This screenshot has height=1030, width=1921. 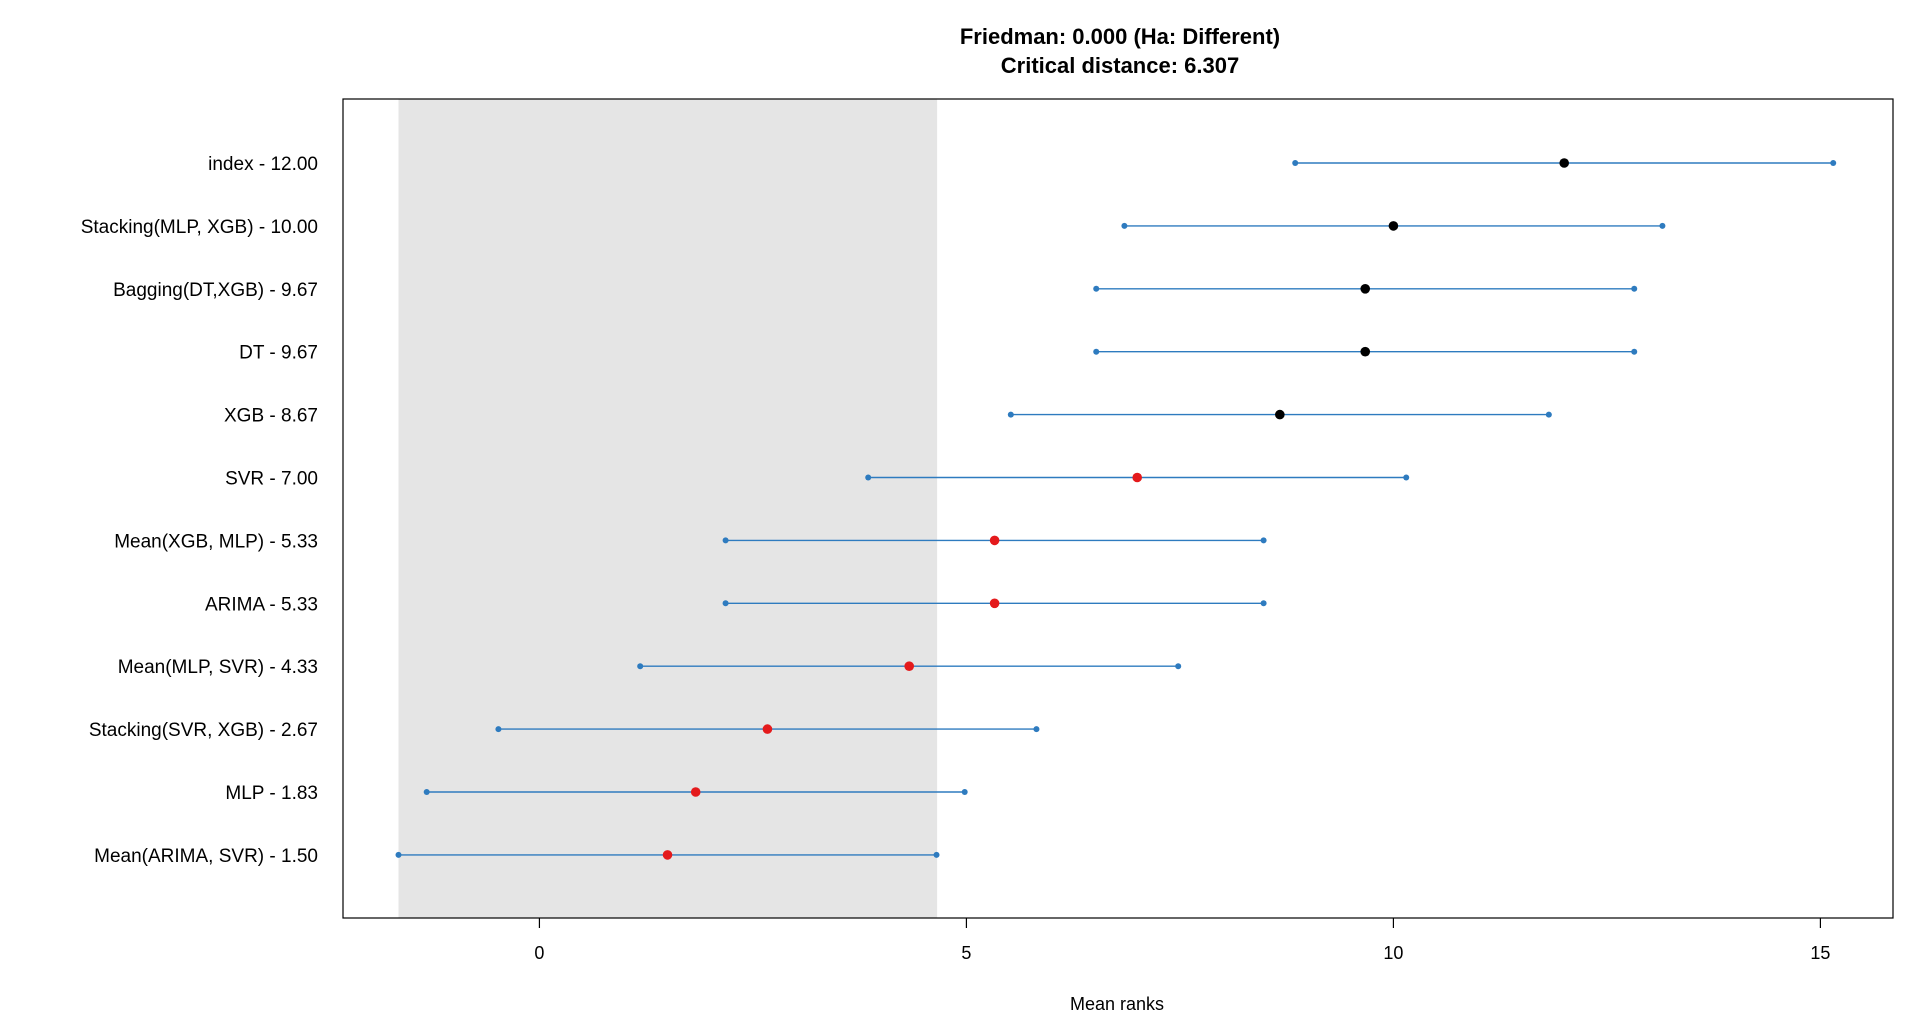 What do you see at coordinates (206, 856) in the screenshot?
I see `row-label: Mean(ARIMA, SVR) - 1.50` at bounding box center [206, 856].